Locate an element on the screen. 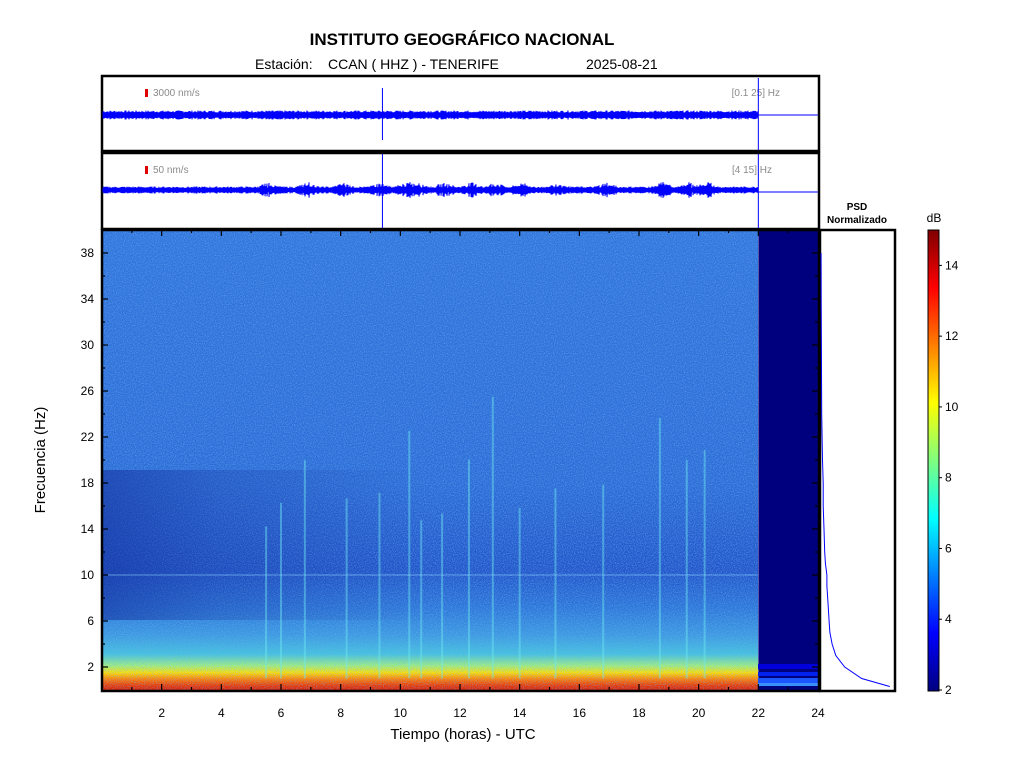 This screenshot has width=1024, height=768. colorbar-tick-label: 4 is located at coordinates (948, 619).